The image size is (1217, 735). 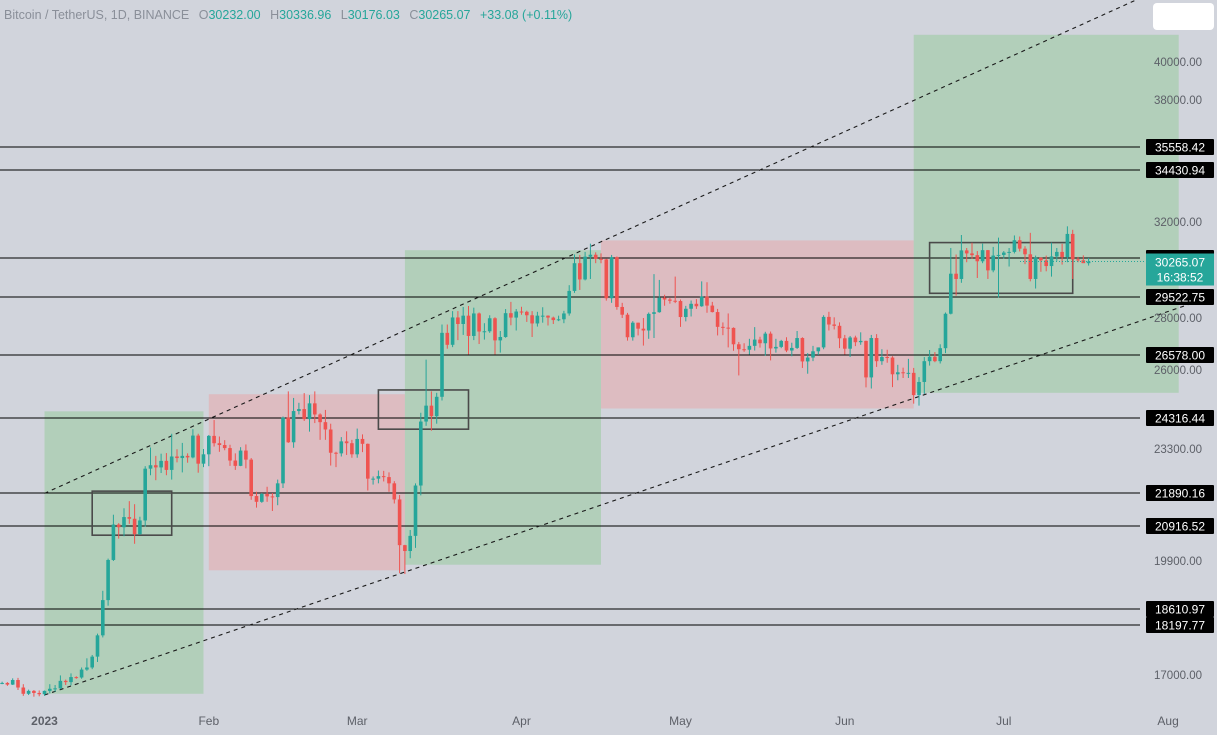 What do you see at coordinates (1180, 626) in the screenshot?
I see `level-label: 18197.77` at bounding box center [1180, 626].